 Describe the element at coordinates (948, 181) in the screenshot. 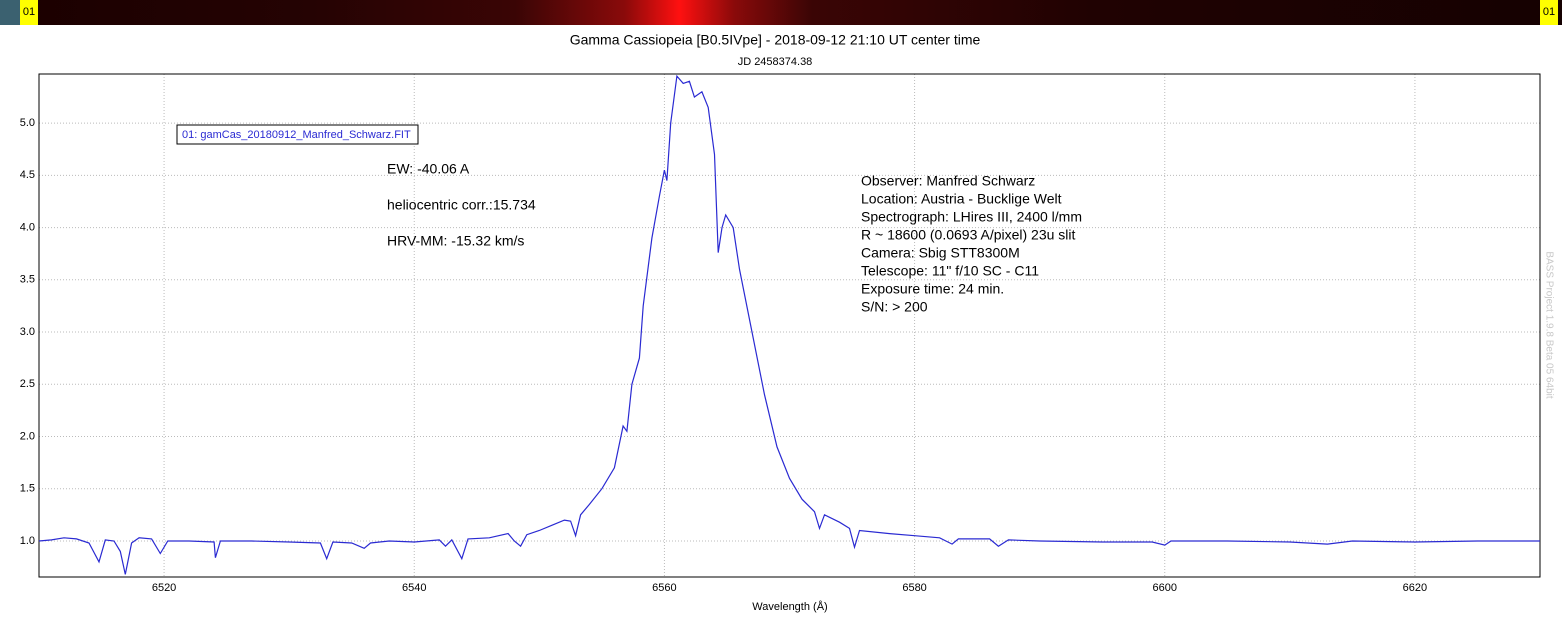

I see `observer-info: Observer: Manfred Schwarz` at that location.